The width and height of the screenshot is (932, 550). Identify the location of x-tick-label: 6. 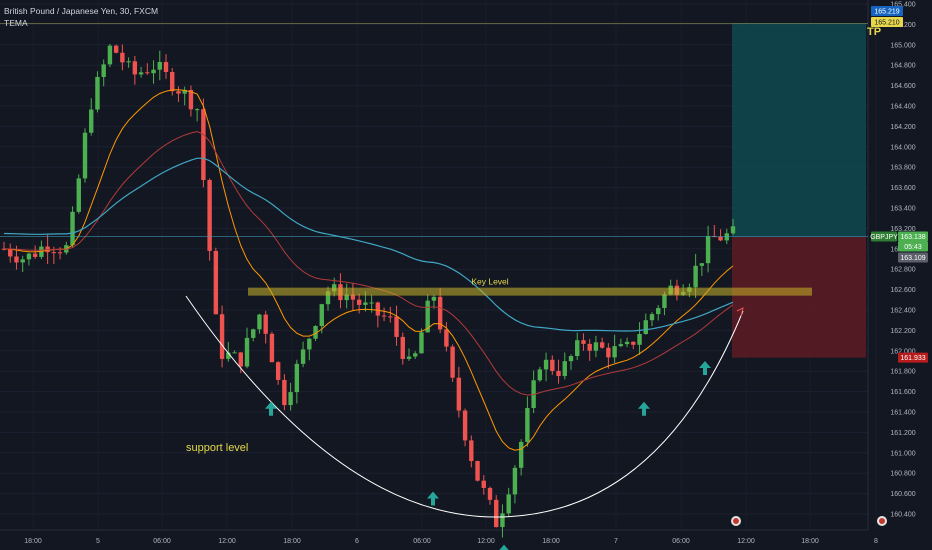
(357, 541).